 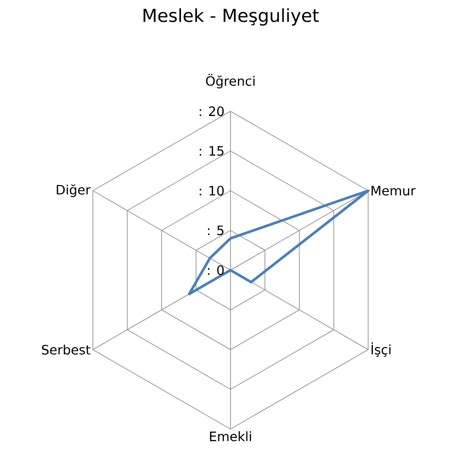 What do you see at coordinates (394, 191) in the screenshot?
I see `spoke-label: Memur` at bounding box center [394, 191].